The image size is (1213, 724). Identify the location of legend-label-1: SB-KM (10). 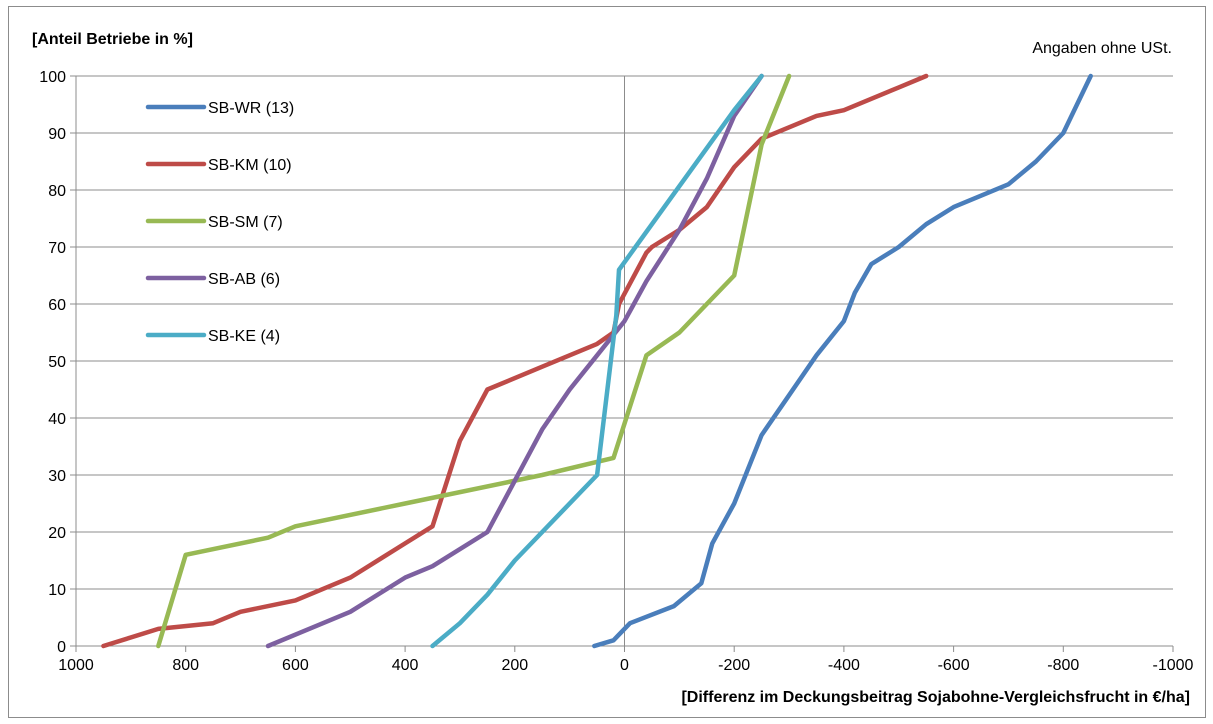
(250, 165).